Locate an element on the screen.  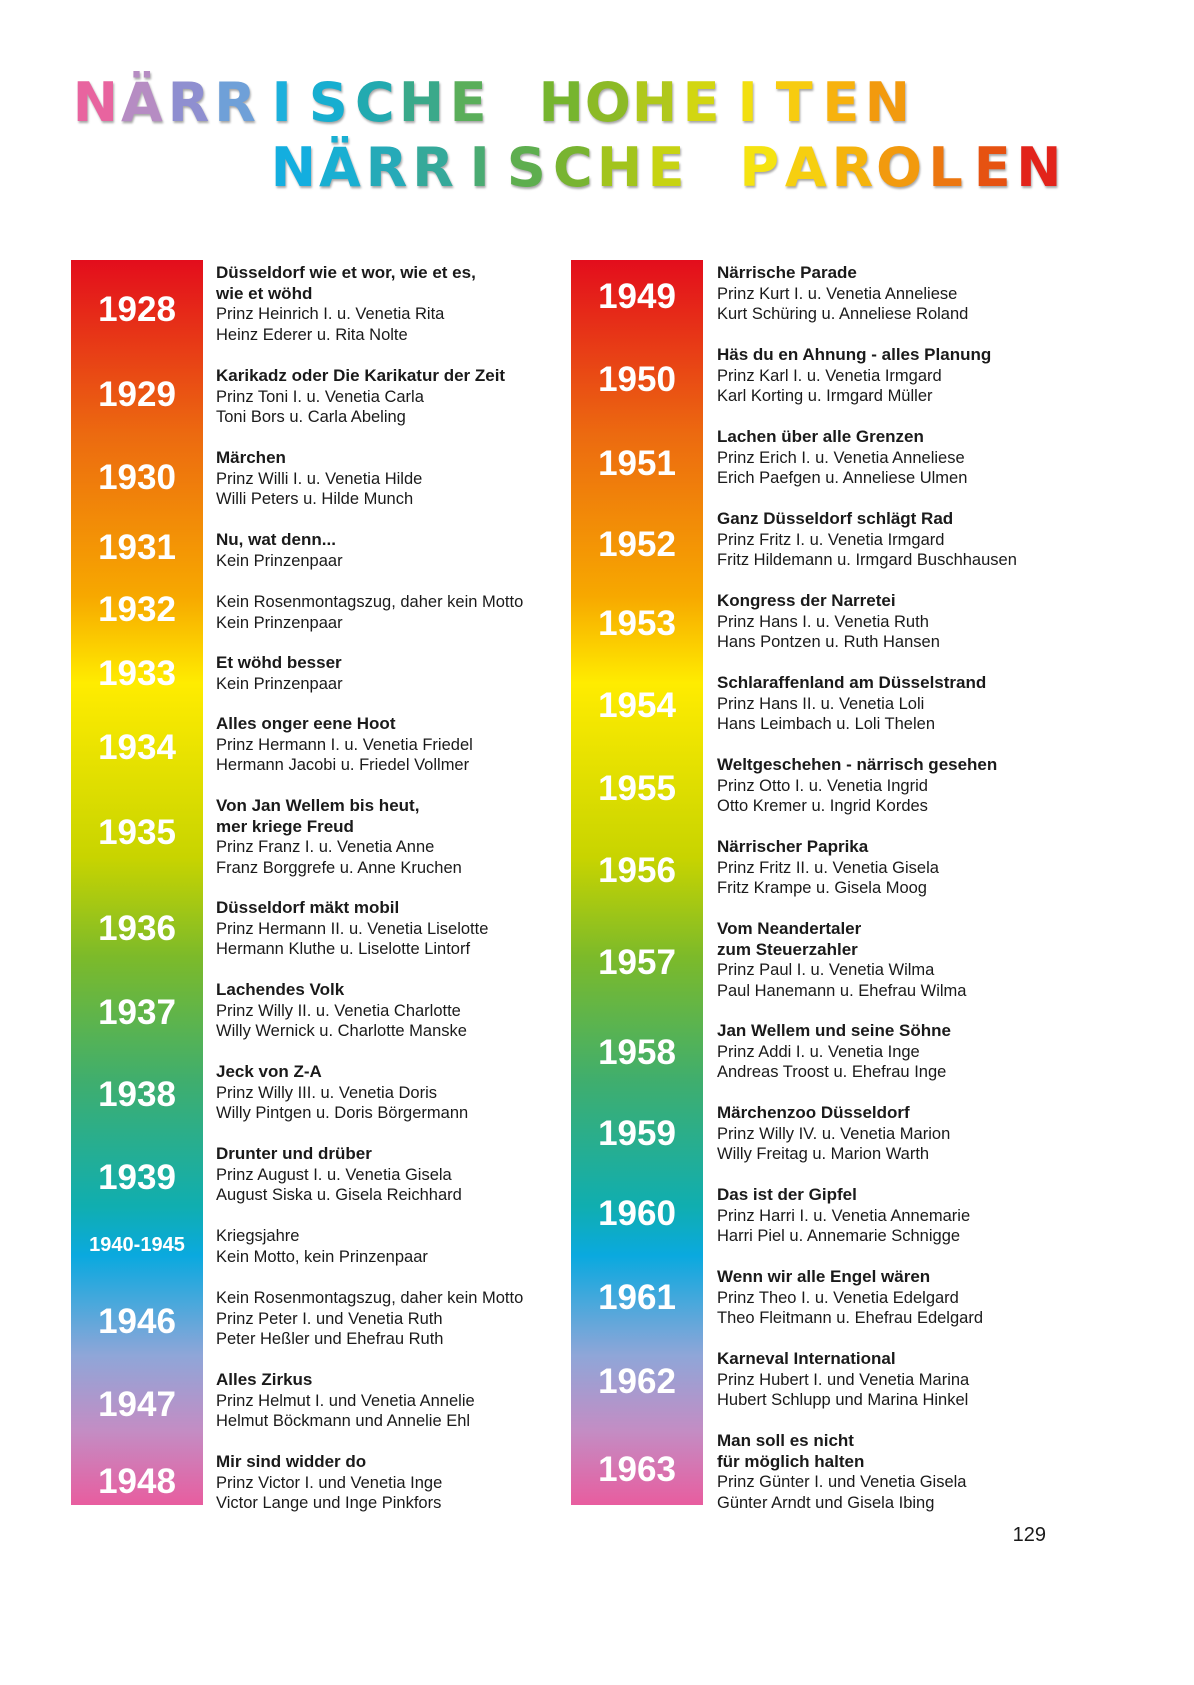
entry-detail: Hermann Jacobi u. Friedel Vollmer is located at coordinates (343, 765).